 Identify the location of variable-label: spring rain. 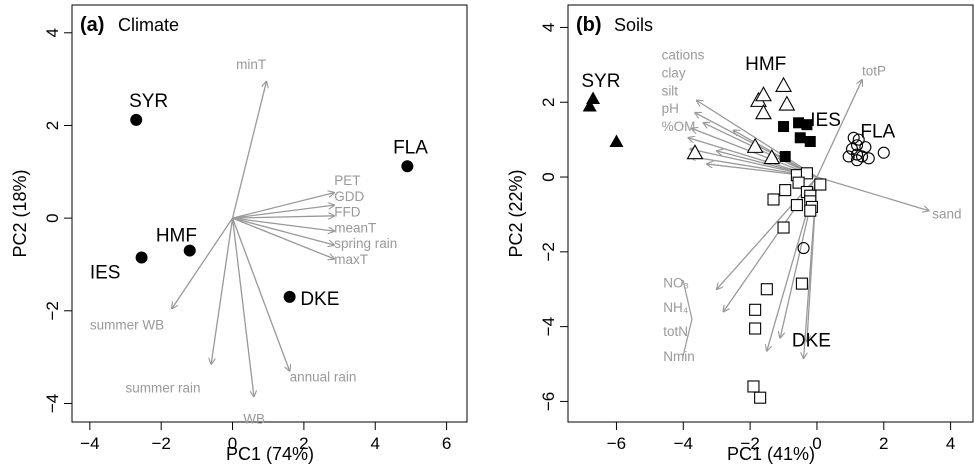
(365, 243).